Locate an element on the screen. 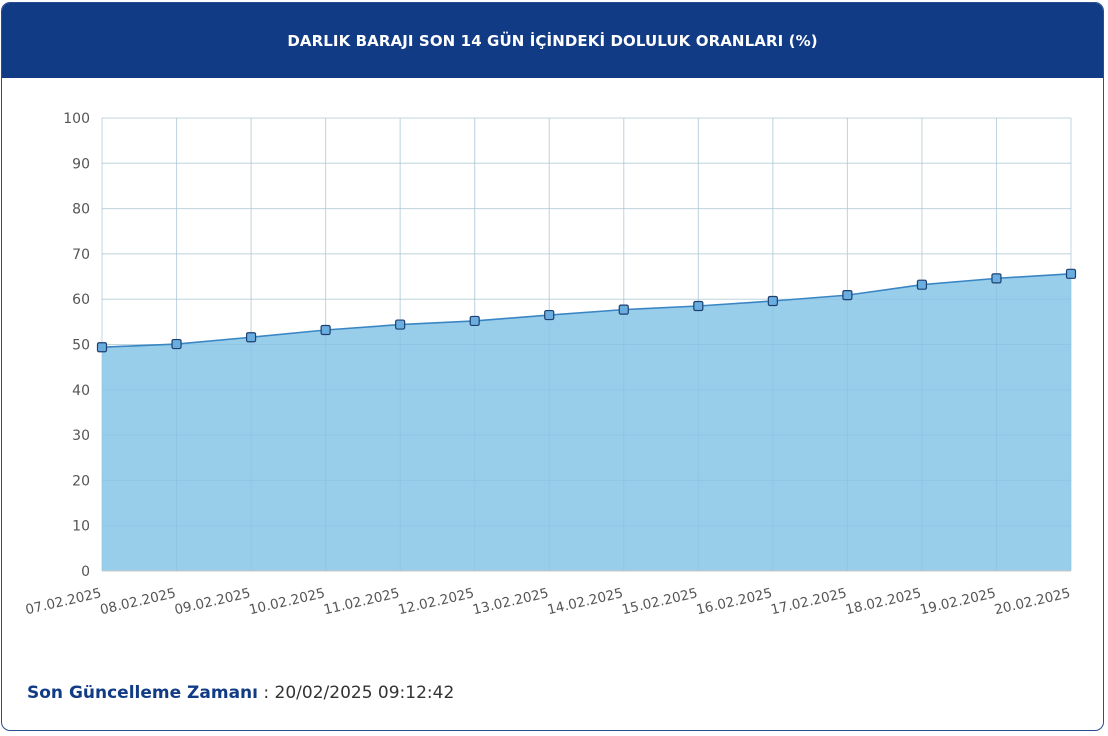 The height and width of the screenshot is (736, 1108). x-tick-label: 13.02.2025 is located at coordinates (510, 601).